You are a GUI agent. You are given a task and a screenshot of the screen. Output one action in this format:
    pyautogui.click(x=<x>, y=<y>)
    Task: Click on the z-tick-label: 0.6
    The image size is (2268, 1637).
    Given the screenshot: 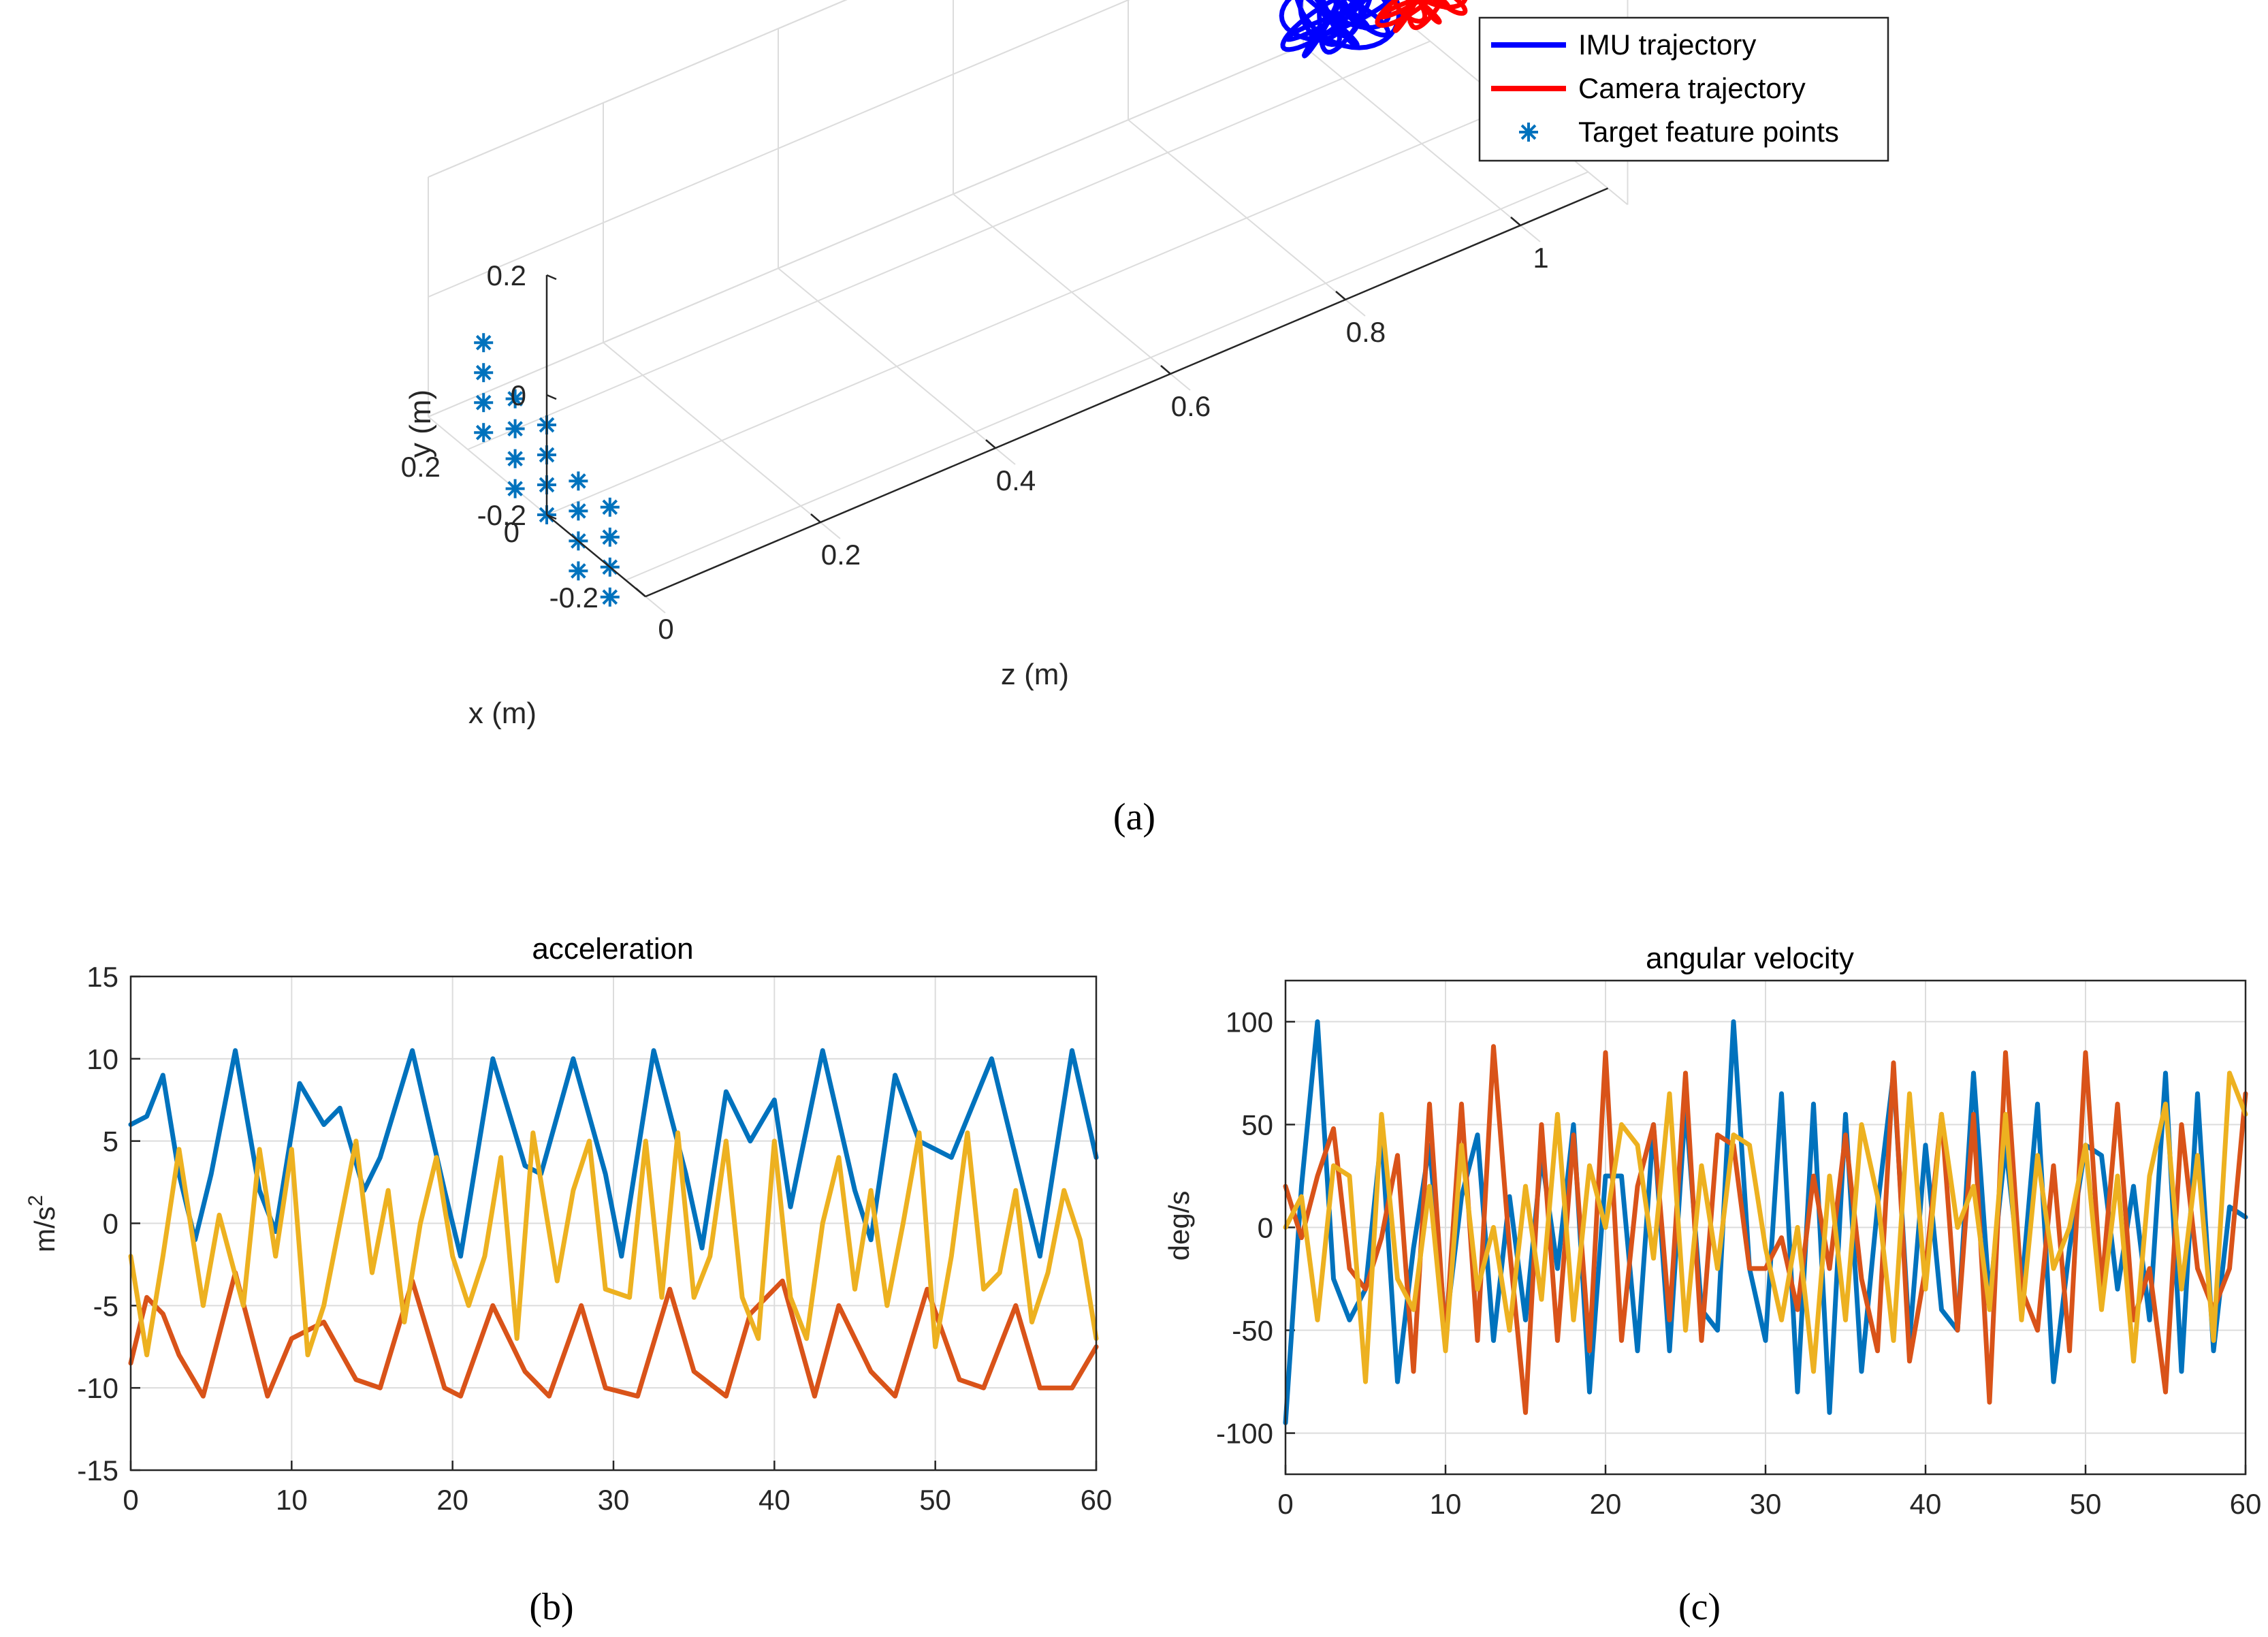 What is the action you would take?
    pyautogui.click(x=1191, y=406)
    